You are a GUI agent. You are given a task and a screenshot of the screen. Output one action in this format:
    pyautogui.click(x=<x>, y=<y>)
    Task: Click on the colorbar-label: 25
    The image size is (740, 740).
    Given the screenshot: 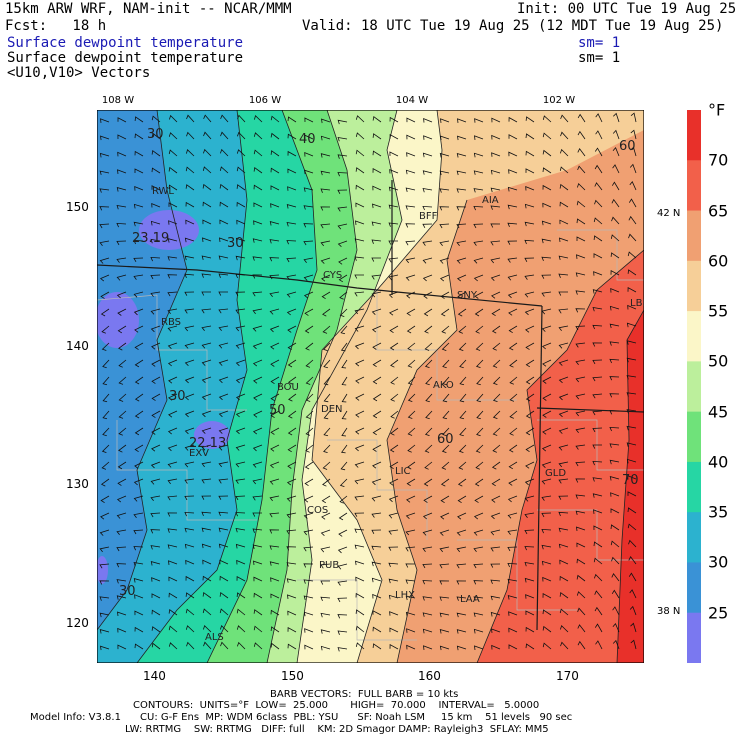 What is the action you would take?
    pyautogui.click(x=718, y=613)
    